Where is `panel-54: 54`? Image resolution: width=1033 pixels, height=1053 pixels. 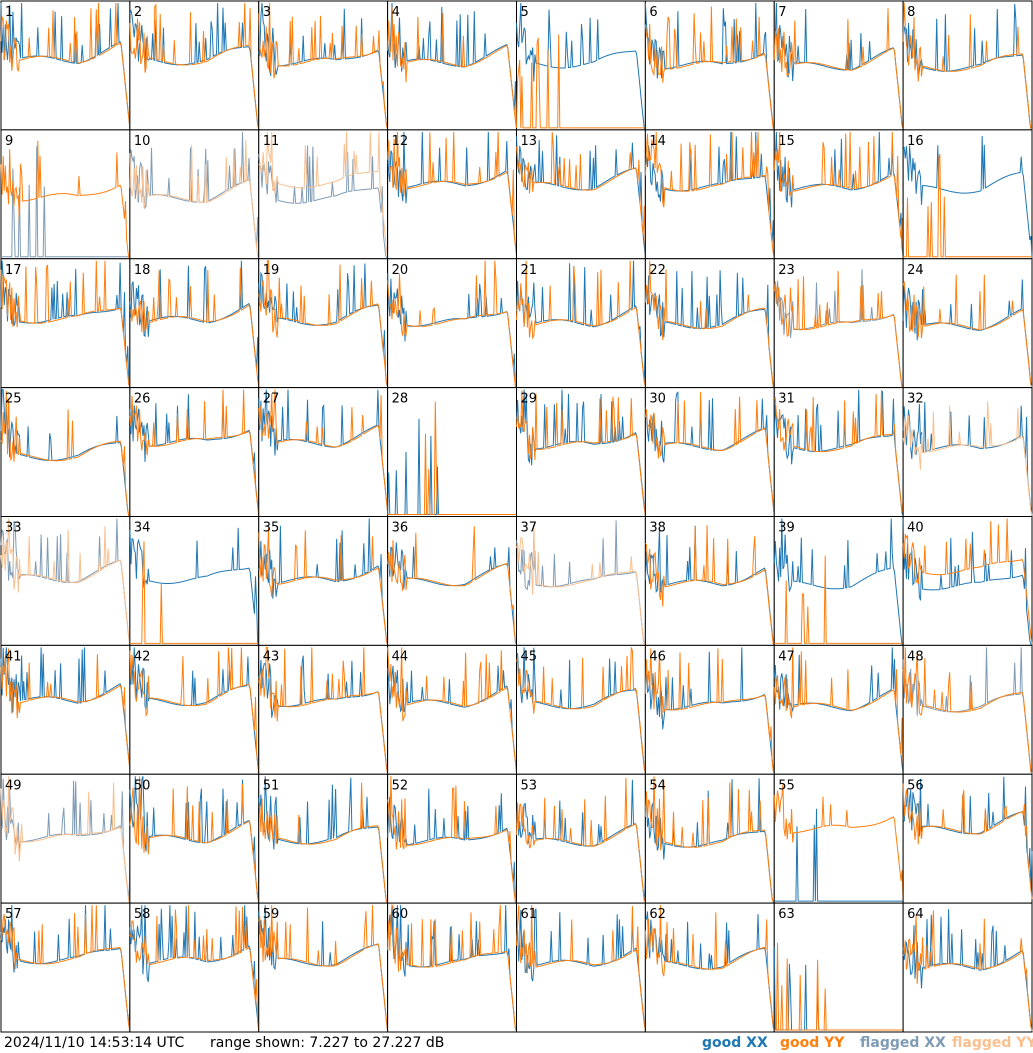
panel-54: 54 is located at coordinates (709, 838).